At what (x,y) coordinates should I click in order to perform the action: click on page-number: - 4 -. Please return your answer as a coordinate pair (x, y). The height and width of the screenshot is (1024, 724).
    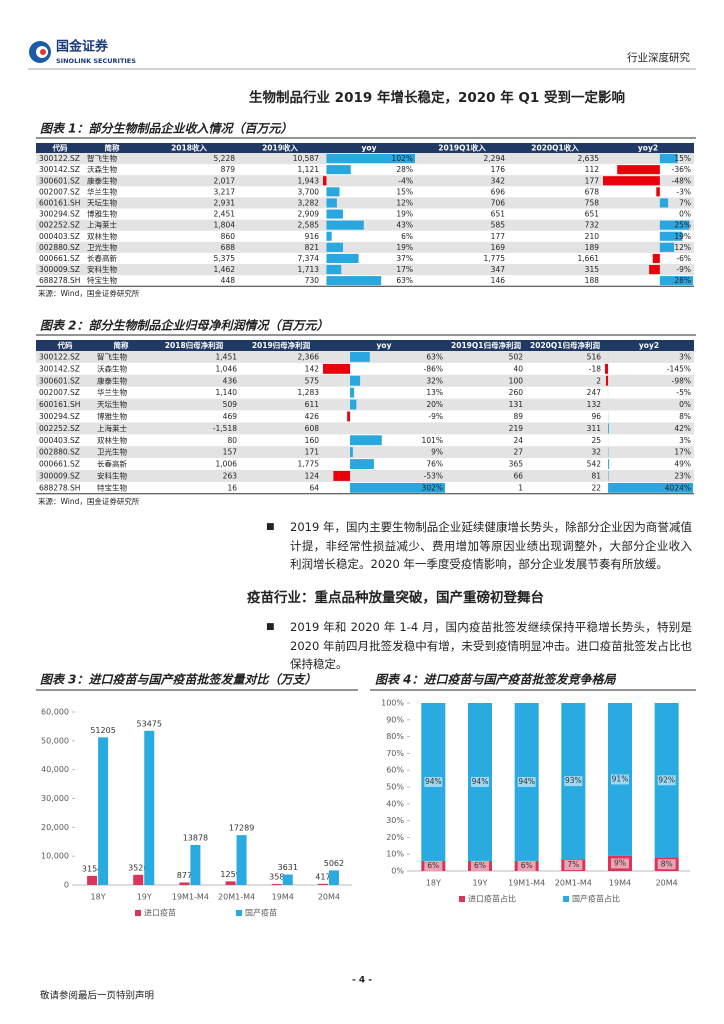
    Looking at the image, I should click on (362, 981).